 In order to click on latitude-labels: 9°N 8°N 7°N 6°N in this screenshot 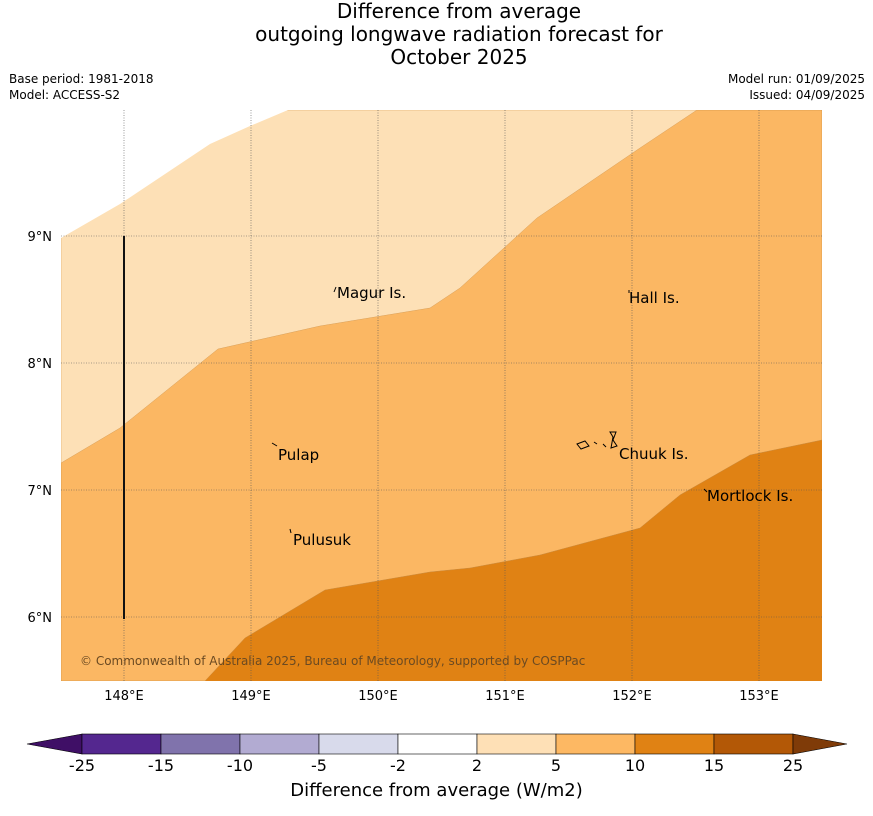, I will do `click(40, 428)`.